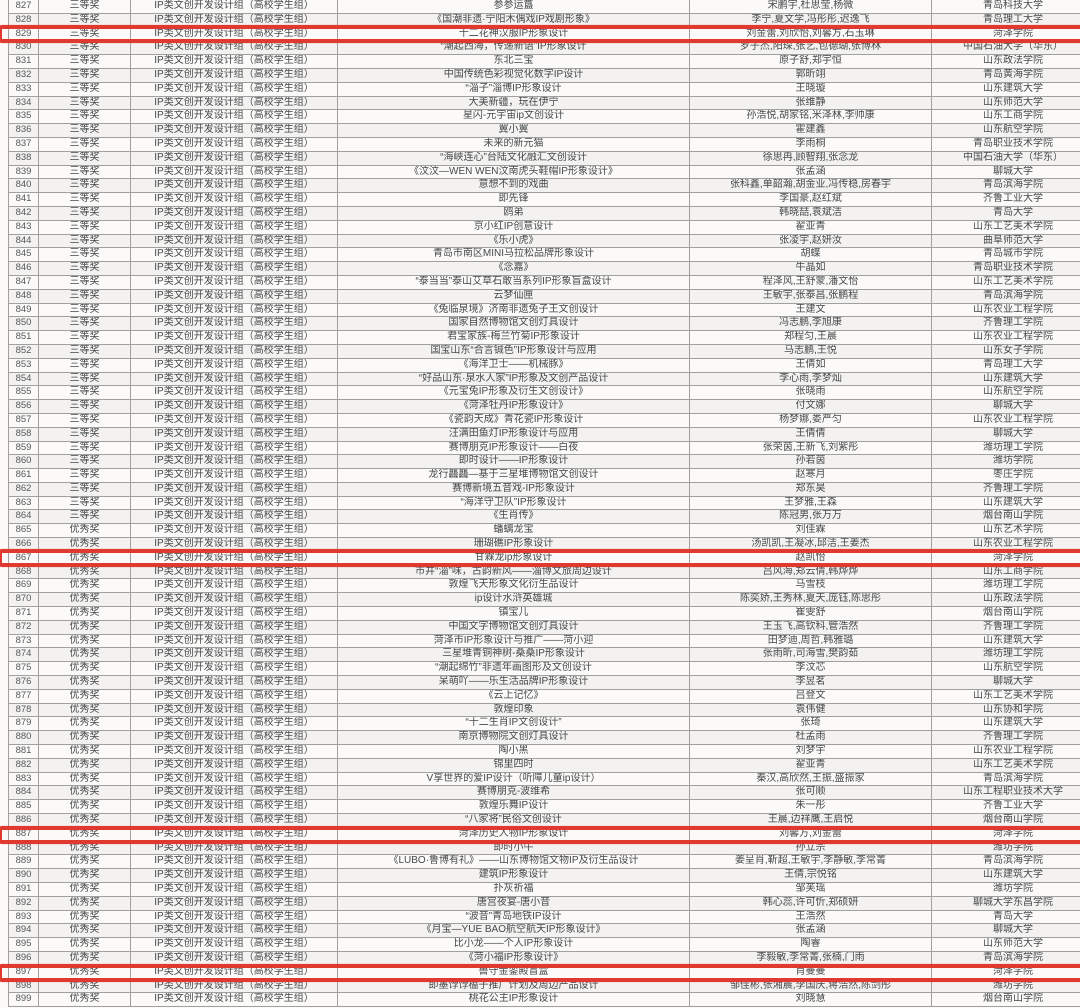 The image size is (1080, 1008). Describe the element at coordinates (513, 807) in the screenshot. I see `cell-work-title: 敦煌乐舞IP设计` at that location.